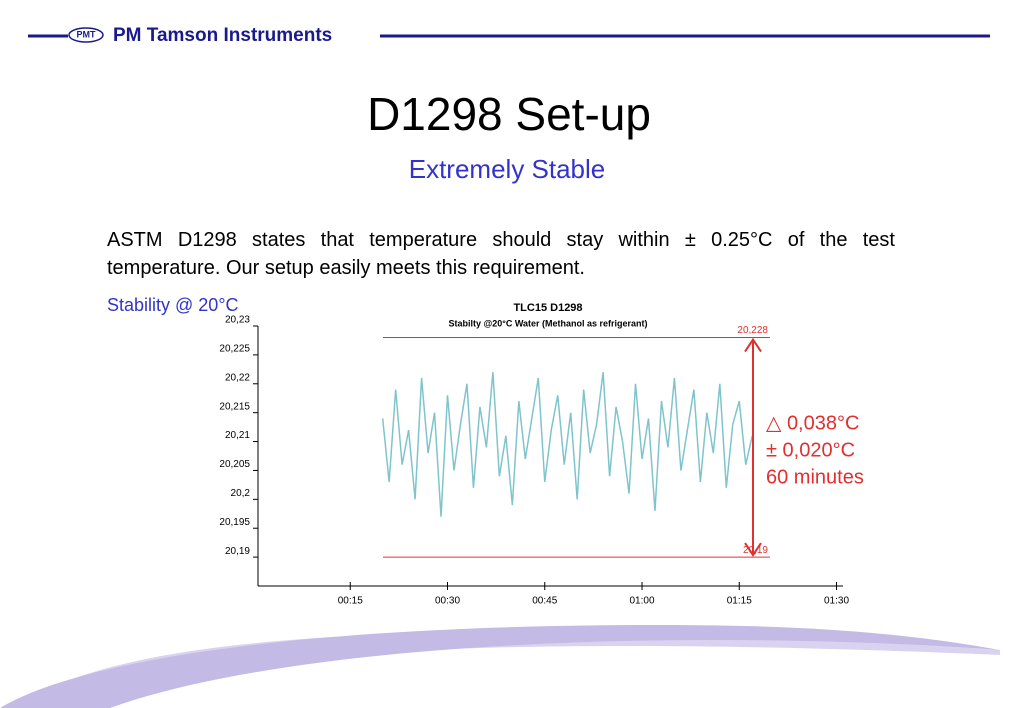 This screenshot has width=1023, height=708. Describe the element at coordinates (237, 377) in the screenshot. I see `y-tick-label: 20,22` at that location.